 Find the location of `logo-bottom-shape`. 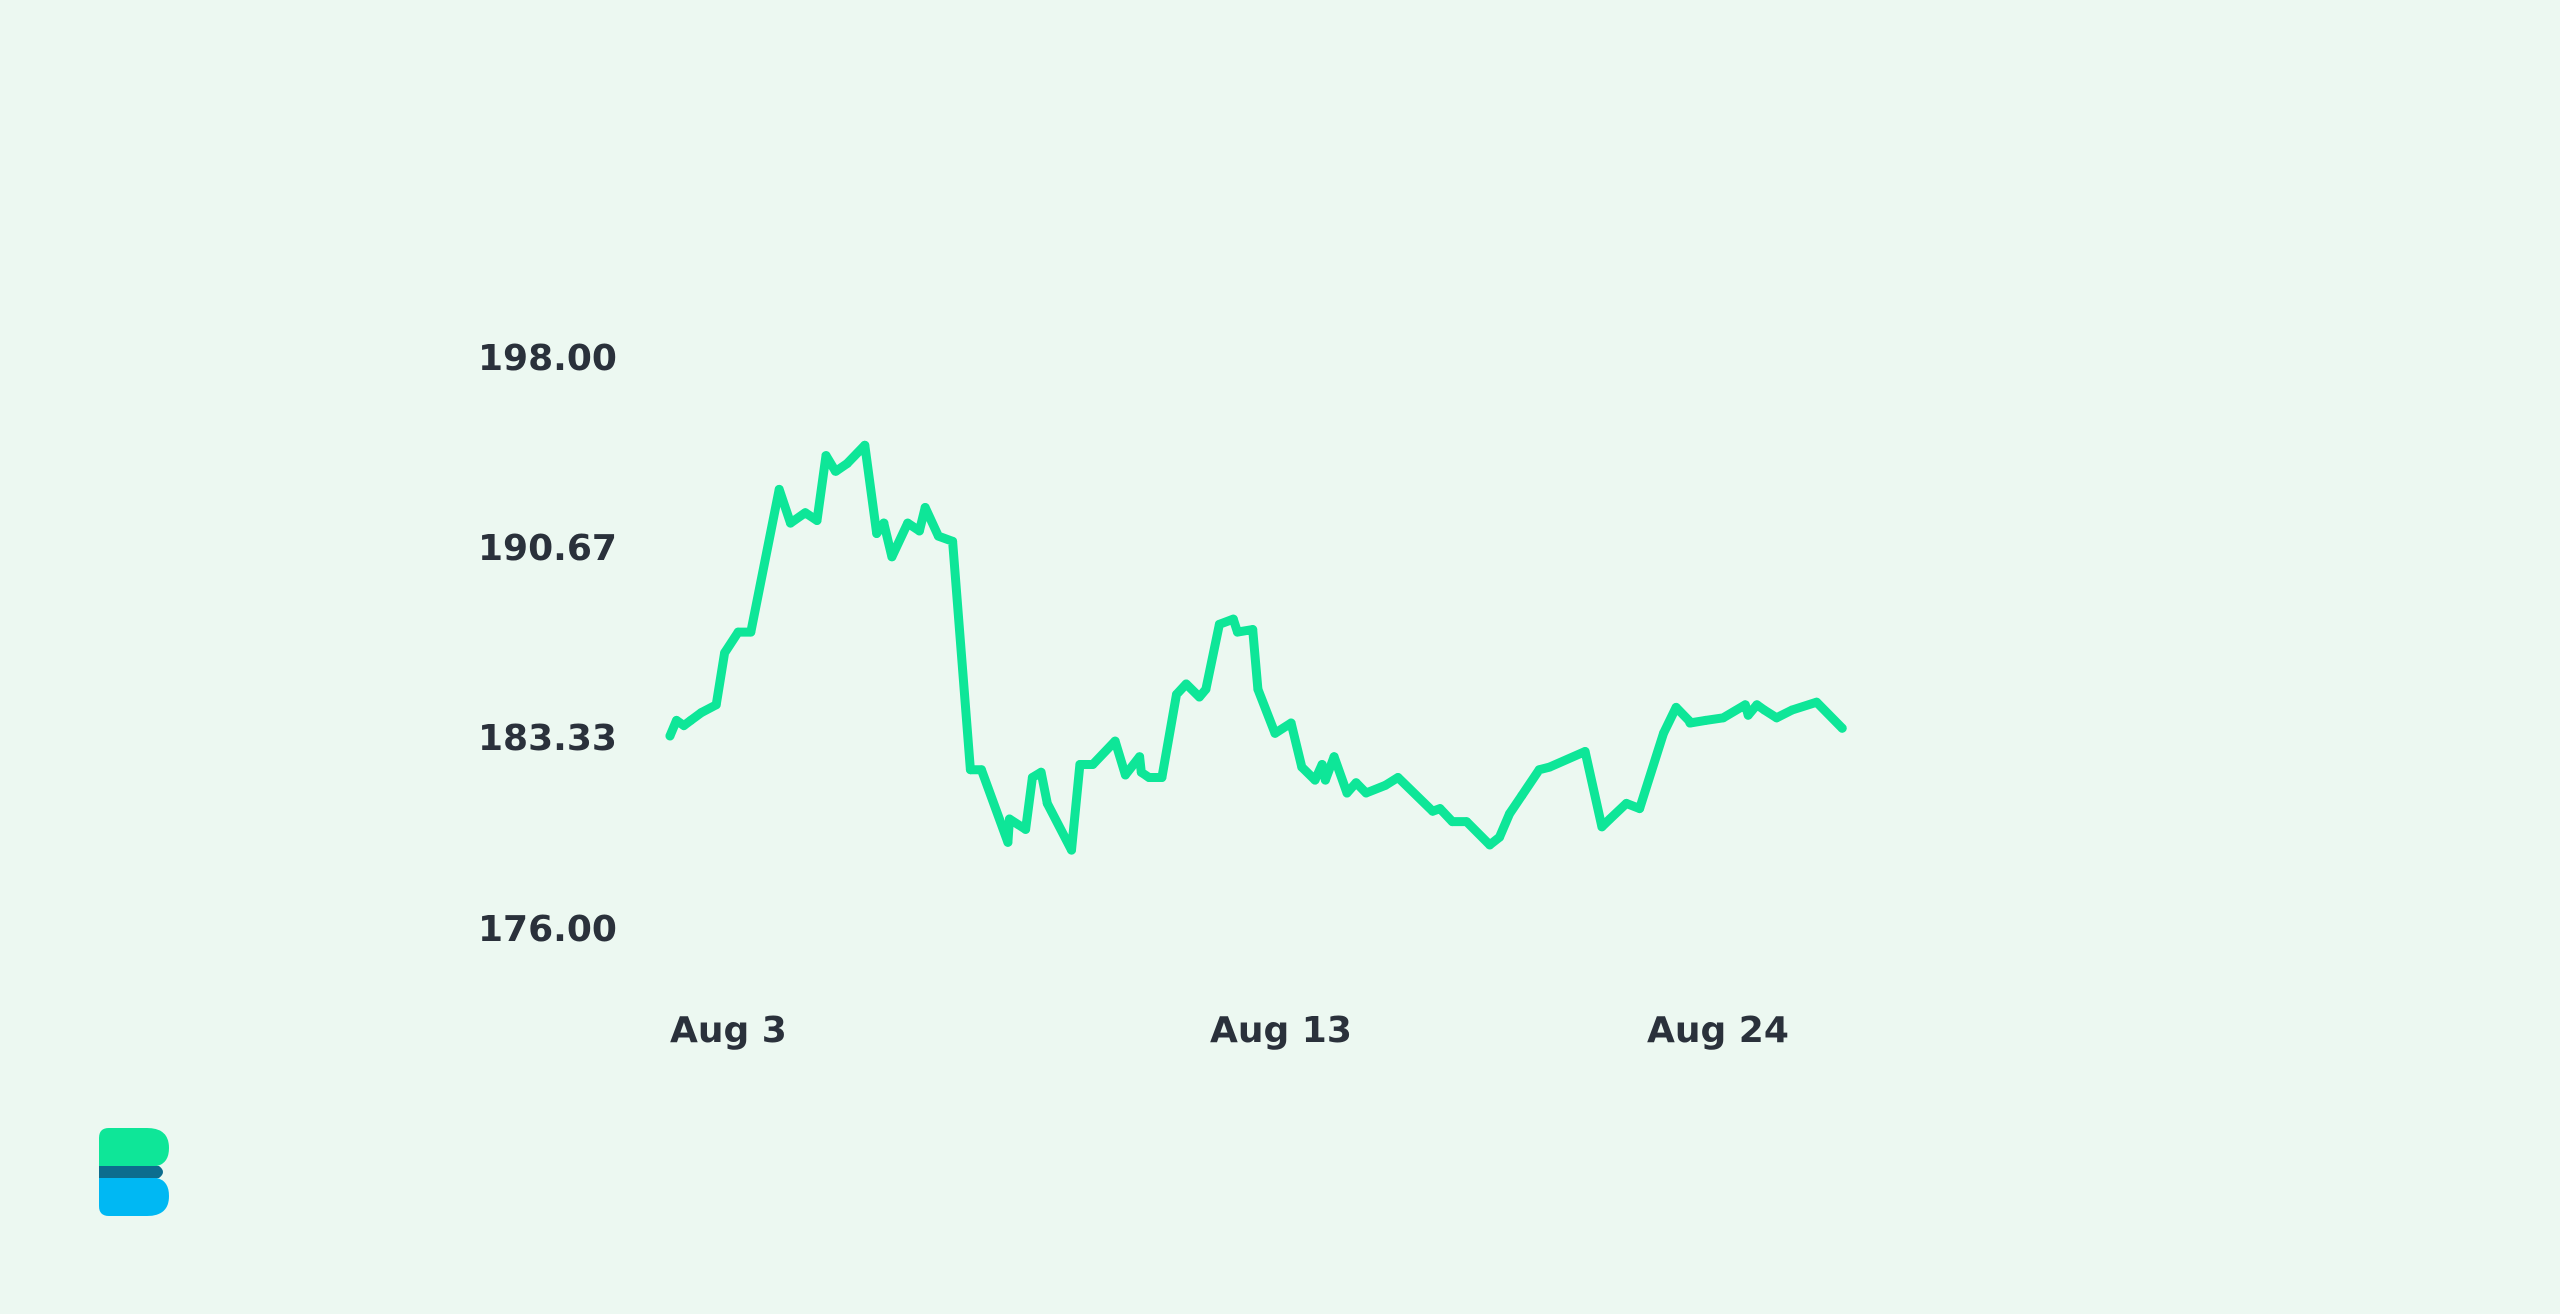

logo-bottom-shape is located at coordinates (134, 1197).